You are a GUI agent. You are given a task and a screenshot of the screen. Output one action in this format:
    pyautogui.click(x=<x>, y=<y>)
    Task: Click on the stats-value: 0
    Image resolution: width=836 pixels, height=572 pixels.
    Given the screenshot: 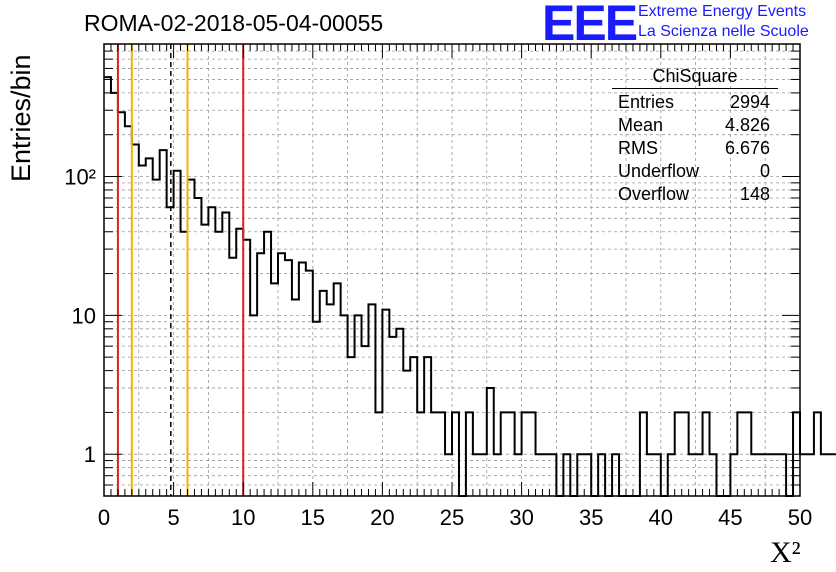 What is the action you would take?
    pyautogui.click(x=764, y=171)
    